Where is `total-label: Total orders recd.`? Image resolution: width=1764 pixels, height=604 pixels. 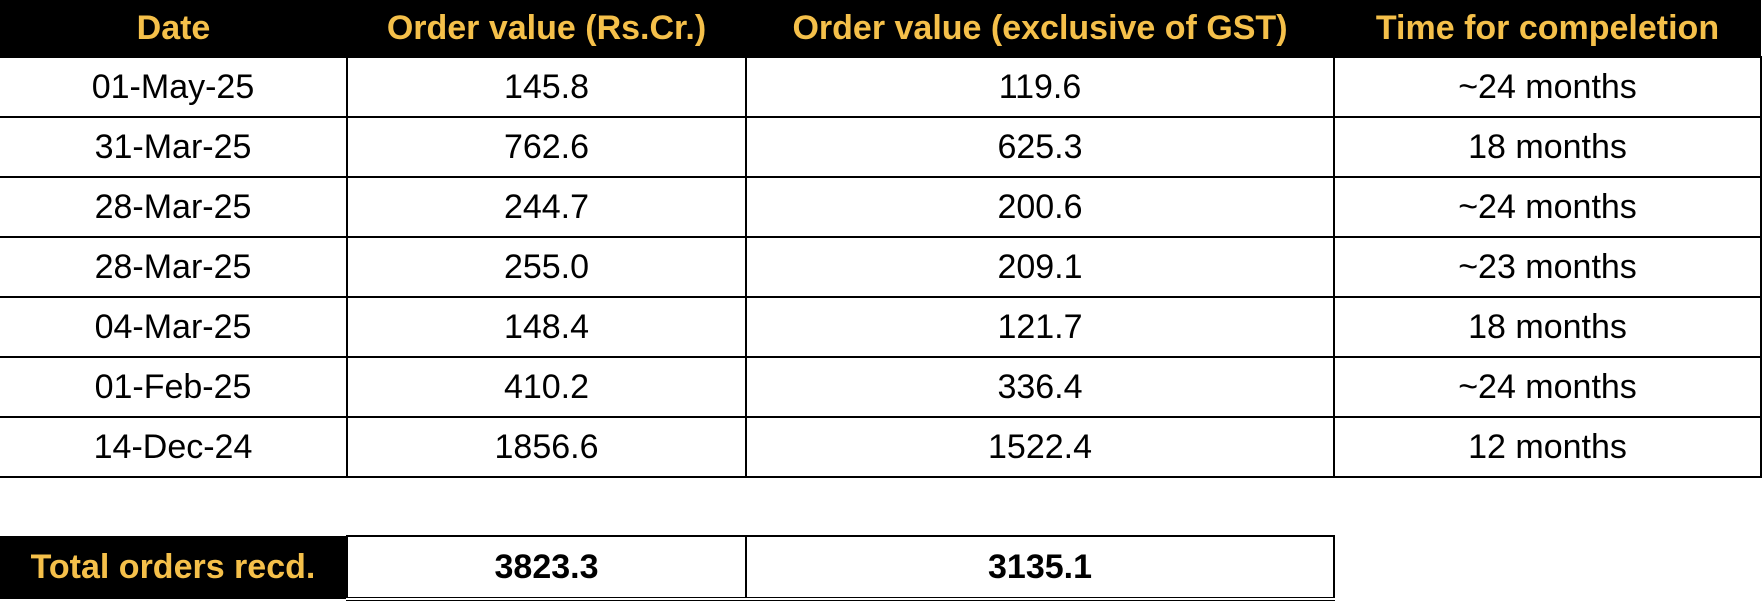 total-label: Total orders recd. is located at coordinates (173, 567).